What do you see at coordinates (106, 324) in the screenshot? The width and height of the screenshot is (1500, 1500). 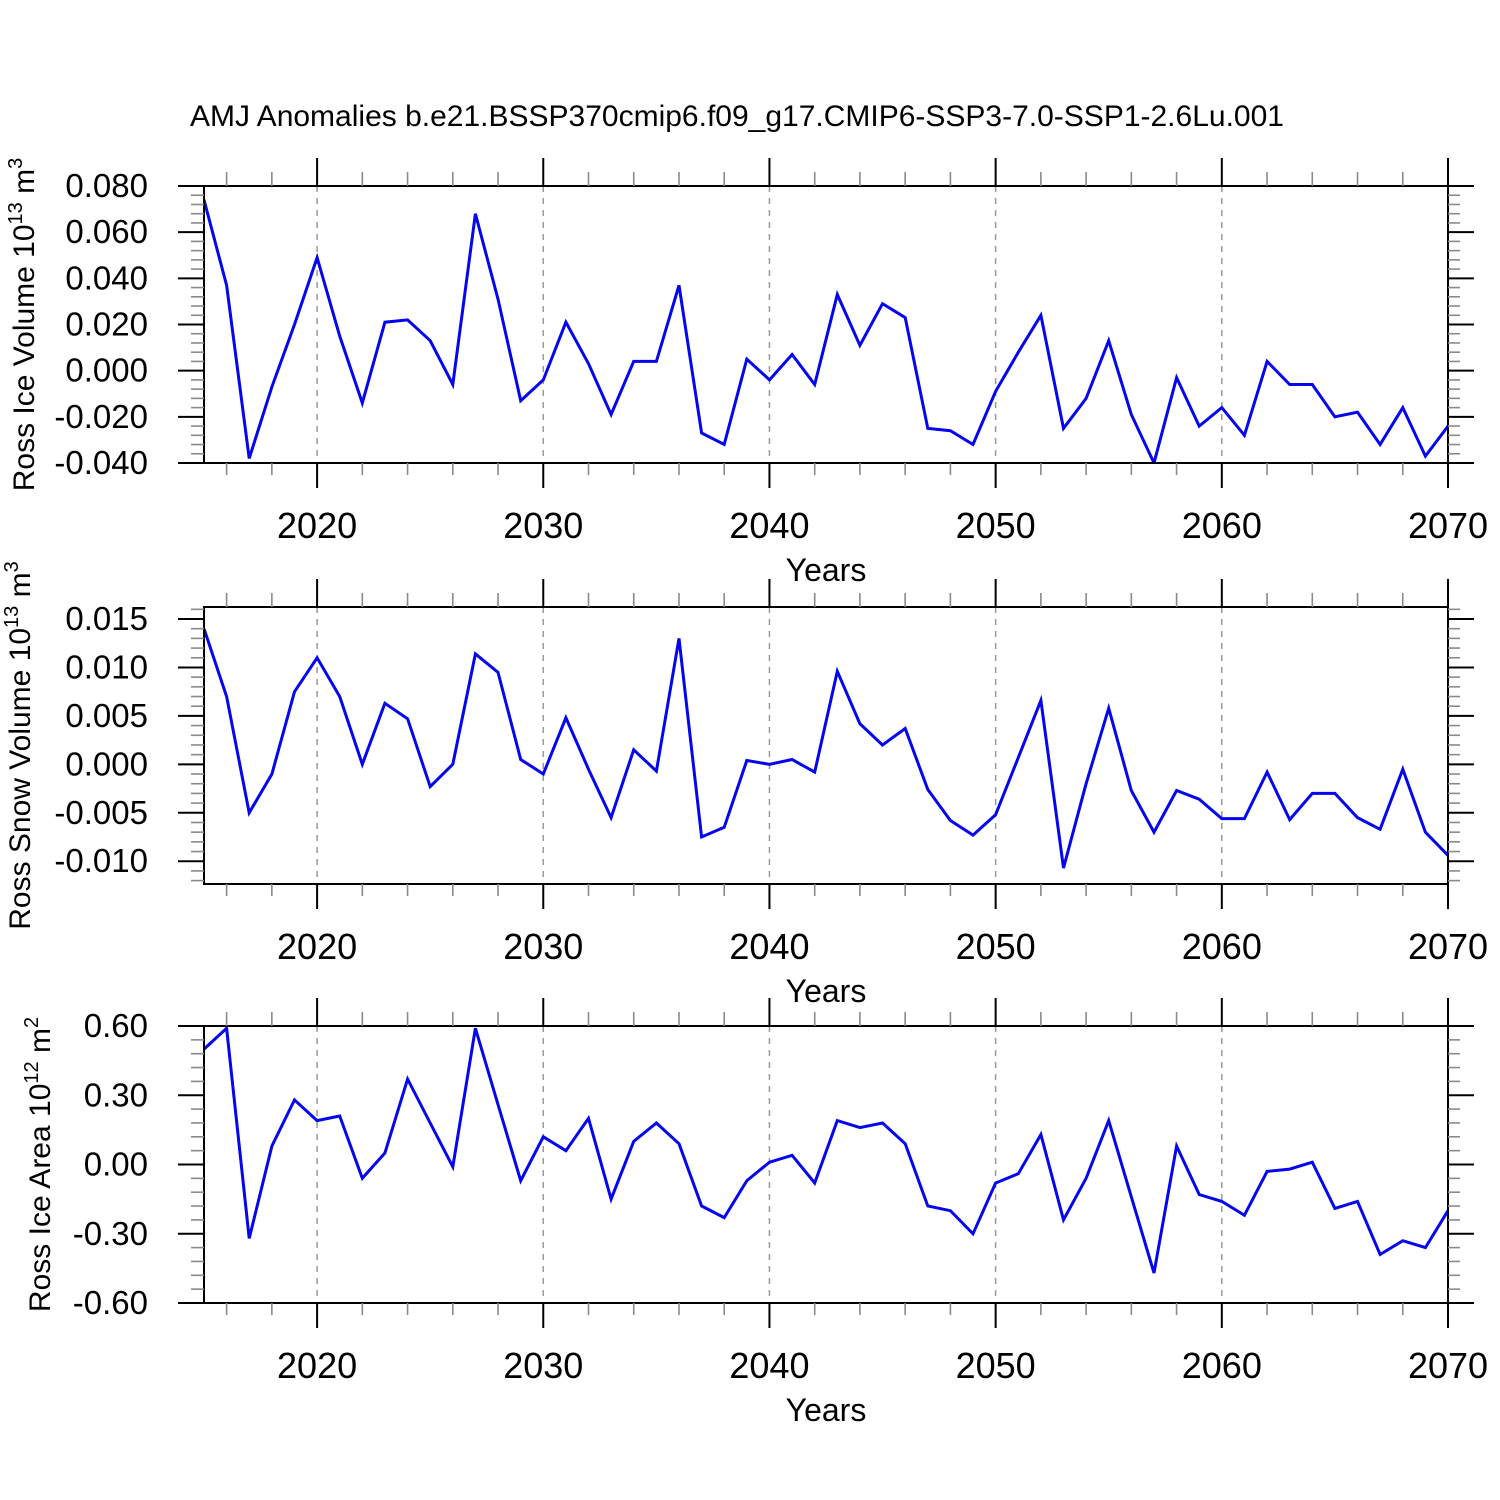 I see `y-tick-label: 0.020` at bounding box center [106, 324].